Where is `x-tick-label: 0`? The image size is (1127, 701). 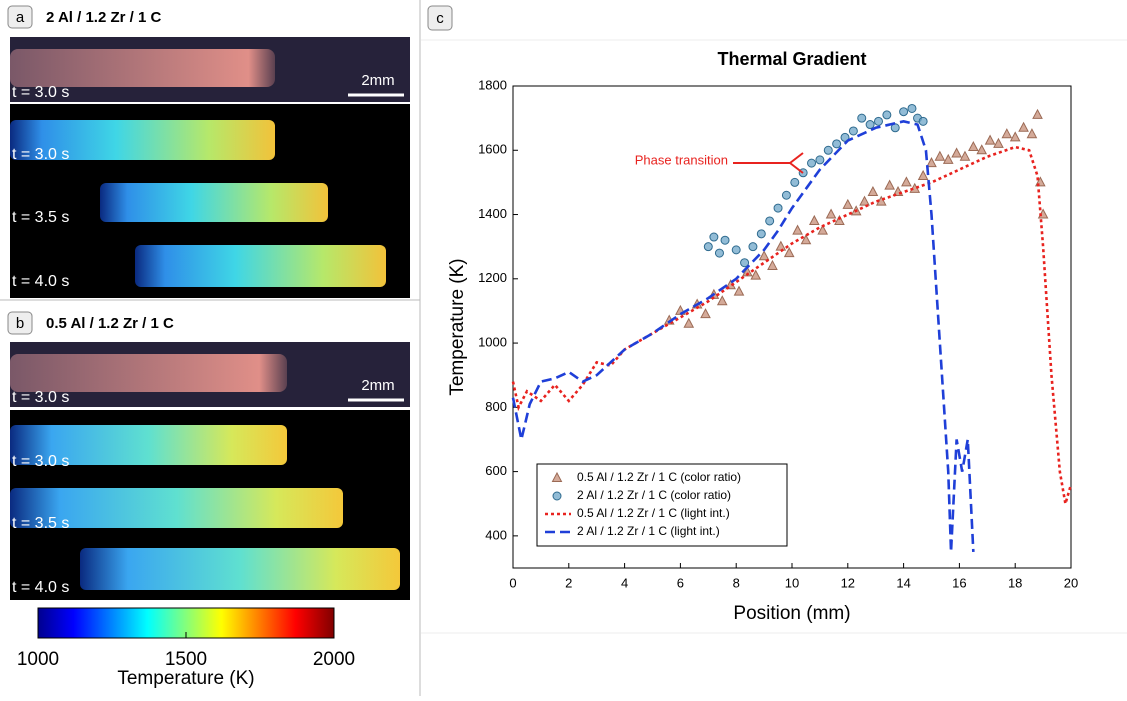 x-tick-label: 0 is located at coordinates (512, 582).